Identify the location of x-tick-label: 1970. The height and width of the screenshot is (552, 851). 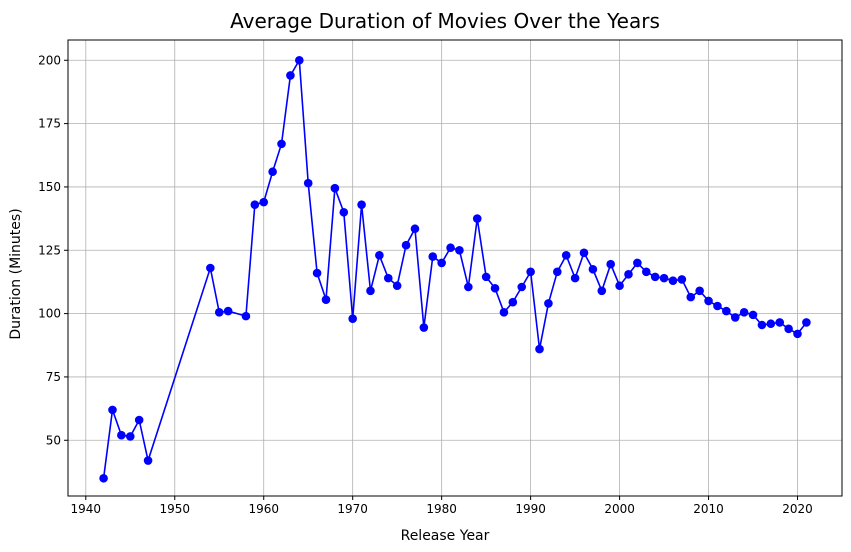
(352, 509).